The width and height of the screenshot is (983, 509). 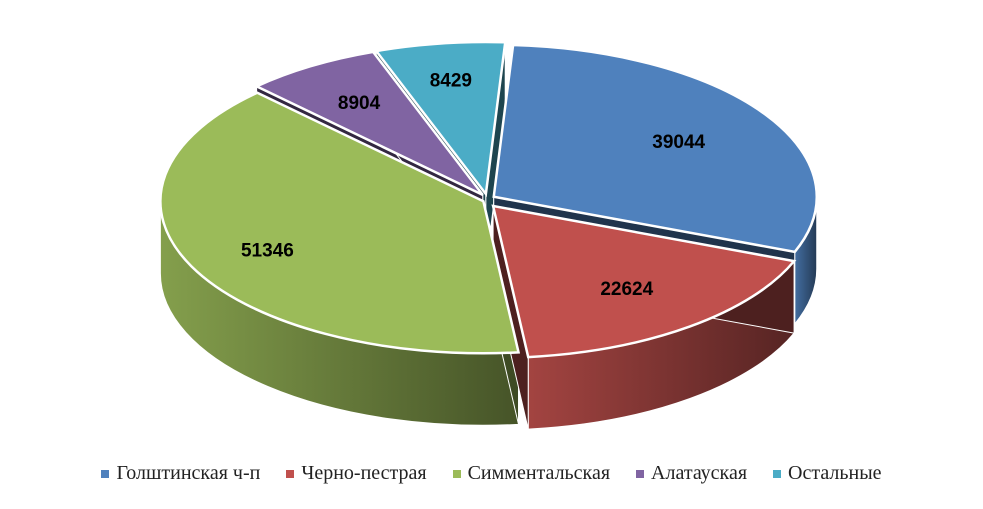 What do you see at coordinates (699, 473) in the screenshot?
I see `legend-label-3: Алатауская` at bounding box center [699, 473].